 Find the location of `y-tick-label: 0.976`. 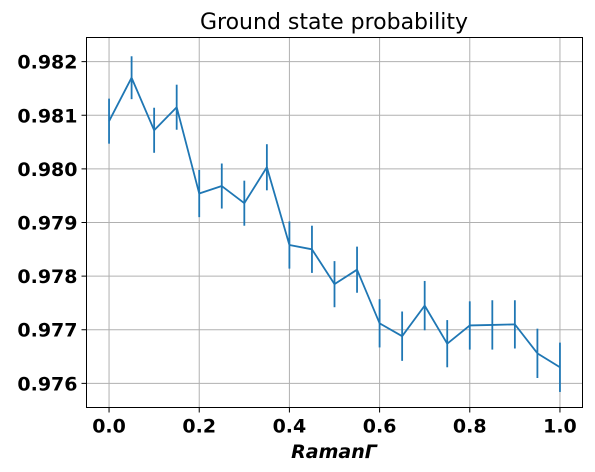

y-tick-label: 0.976 is located at coordinates (47, 384).